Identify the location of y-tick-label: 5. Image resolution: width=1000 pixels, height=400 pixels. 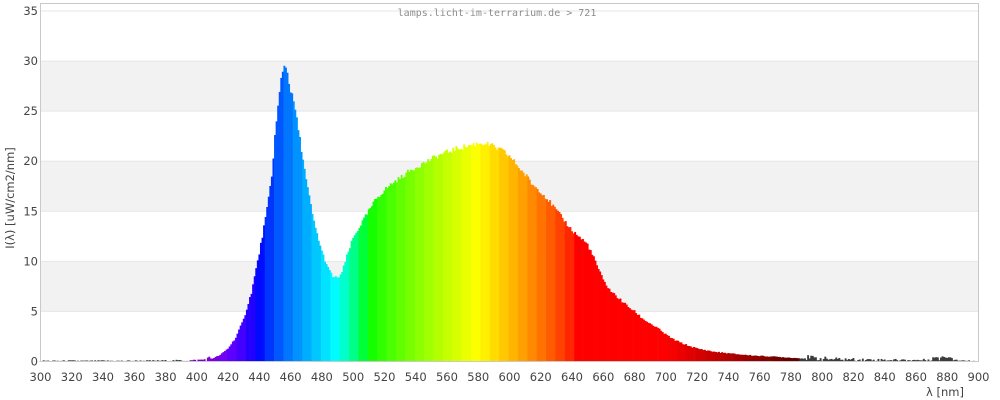
(34, 311).